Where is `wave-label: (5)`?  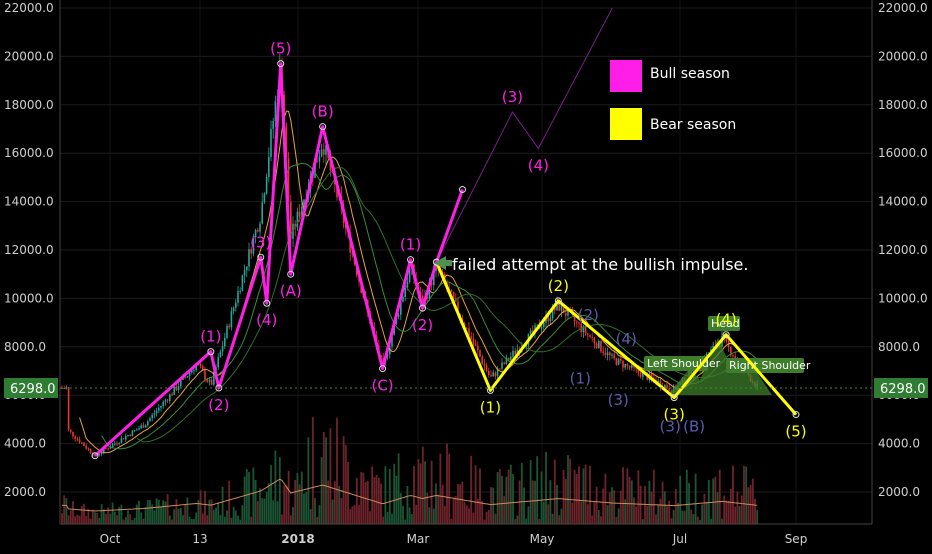 wave-label: (5) is located at coordinates (795, 432).